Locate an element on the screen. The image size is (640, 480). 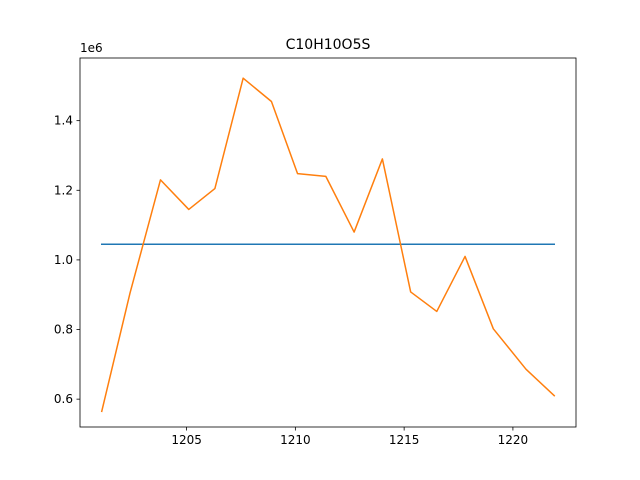
y-axis-offset-label: 1e6 is located at coordinates (91, 48).